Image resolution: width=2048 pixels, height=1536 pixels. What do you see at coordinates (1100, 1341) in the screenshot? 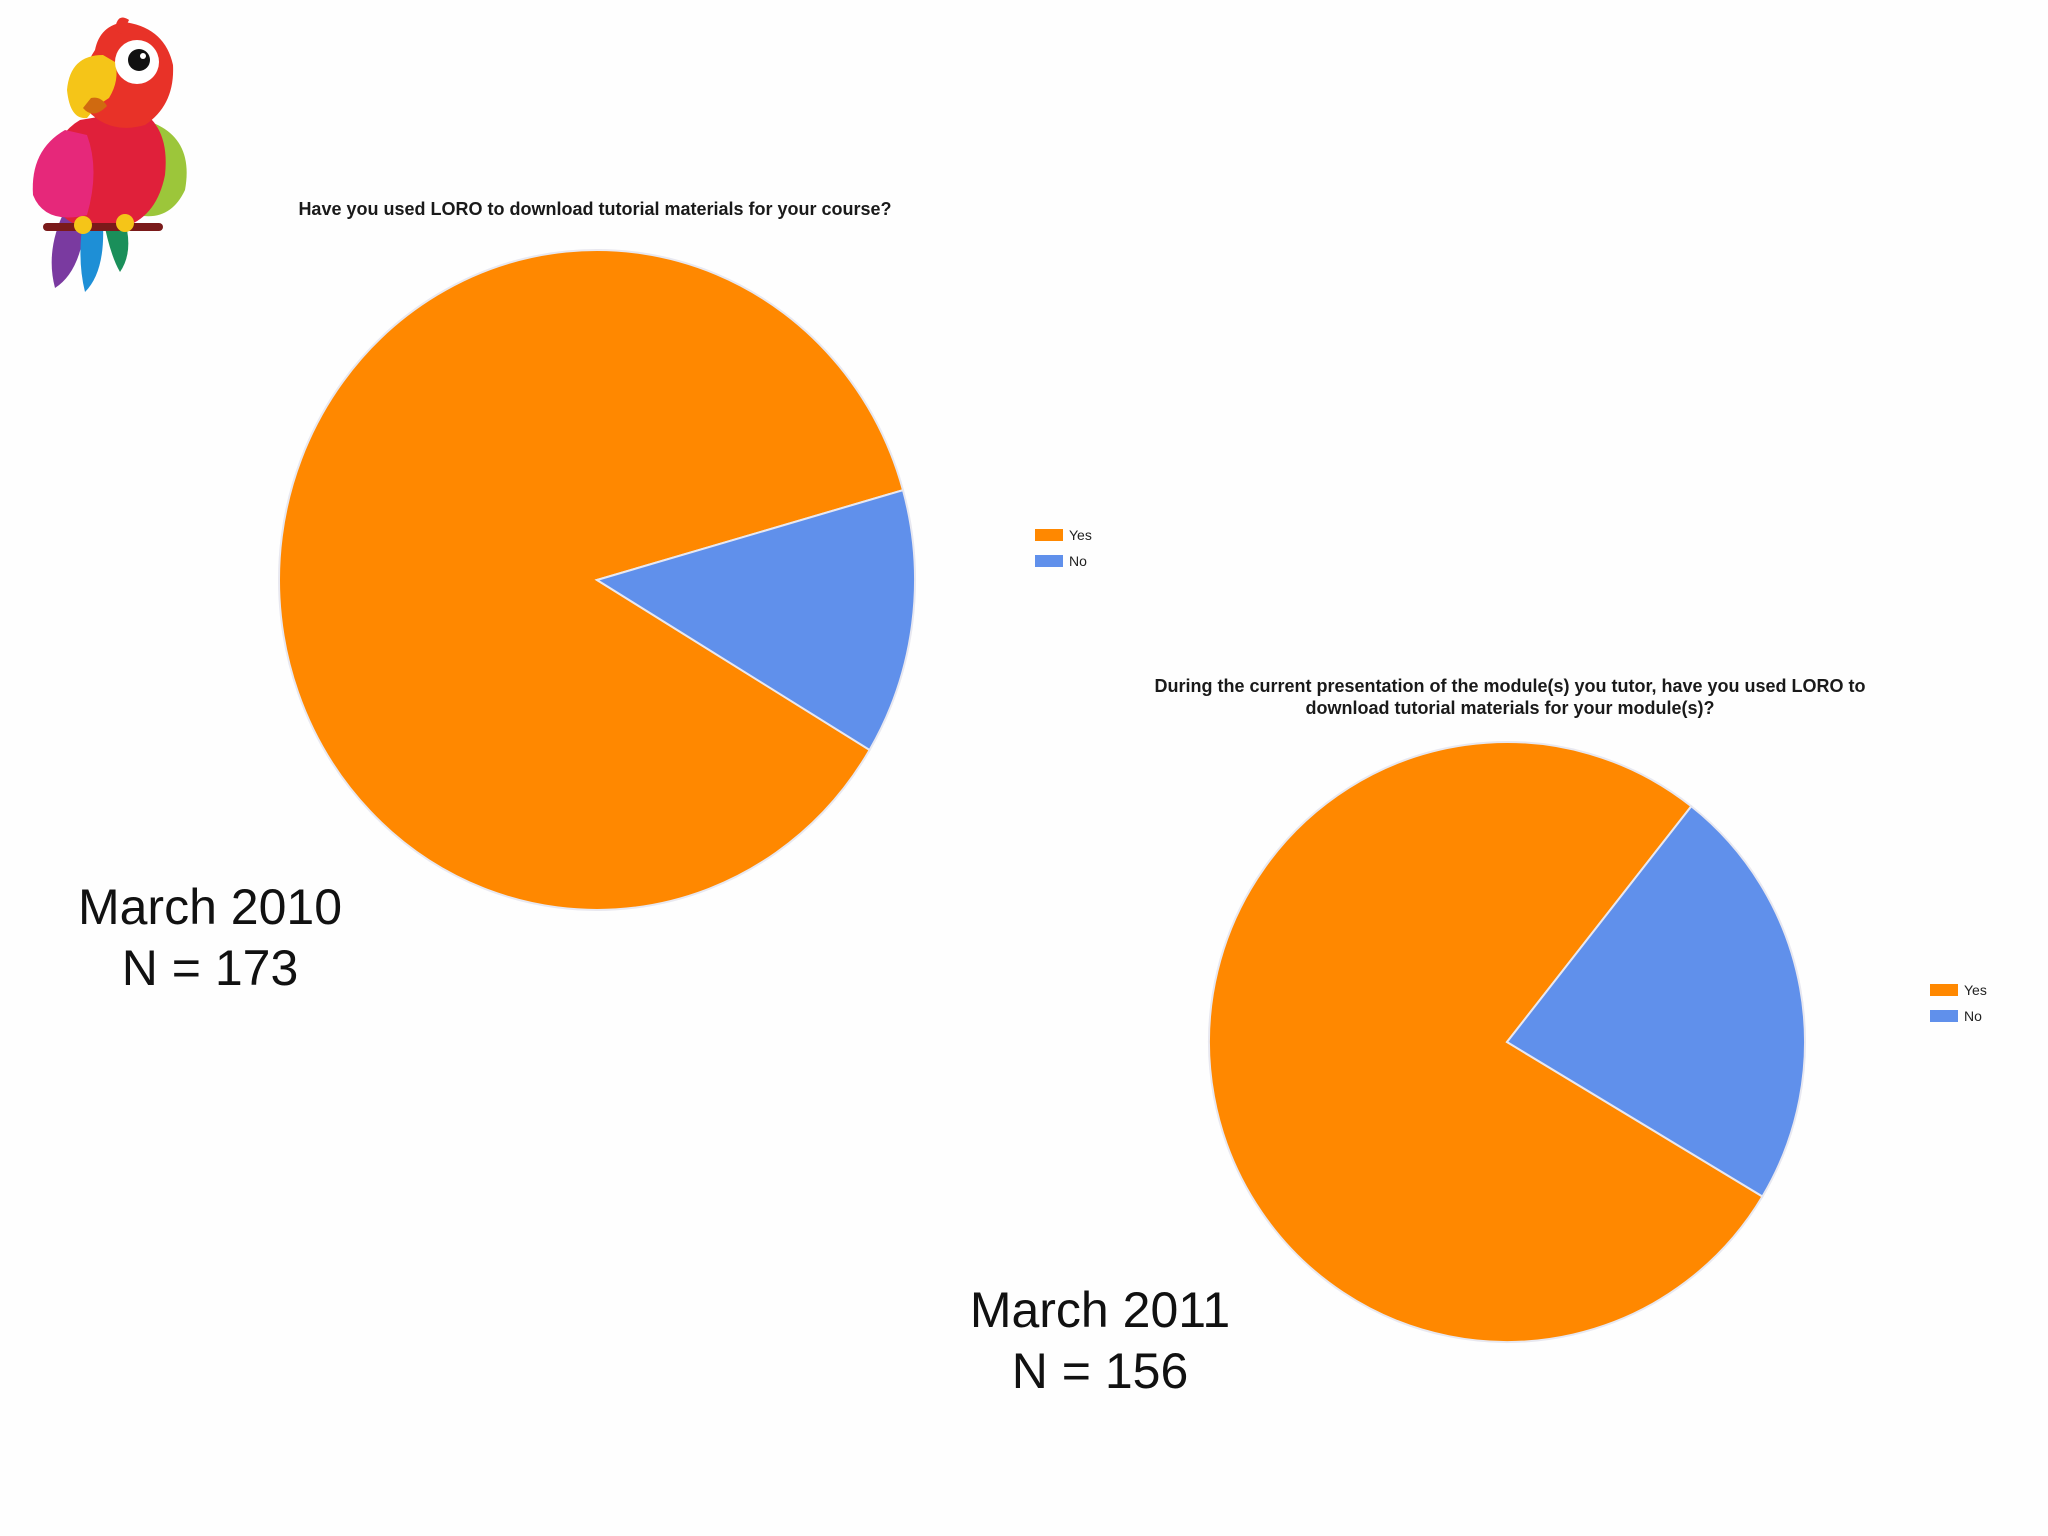
I see `chart-caption: March 2011 N = 156` at bounding box center [1100, 1341].